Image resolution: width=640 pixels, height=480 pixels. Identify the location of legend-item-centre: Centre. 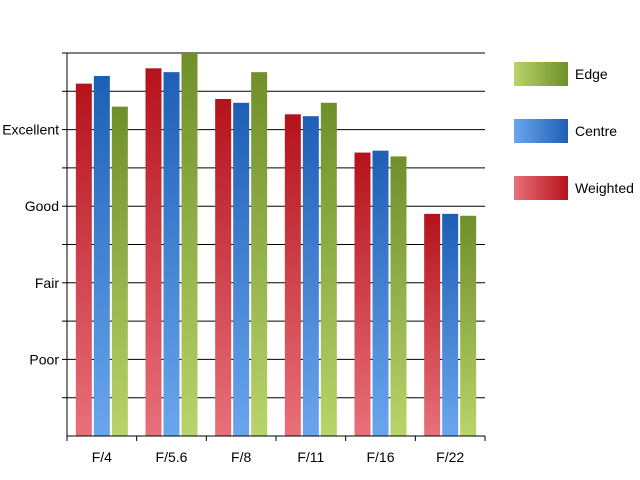
(565, 131).